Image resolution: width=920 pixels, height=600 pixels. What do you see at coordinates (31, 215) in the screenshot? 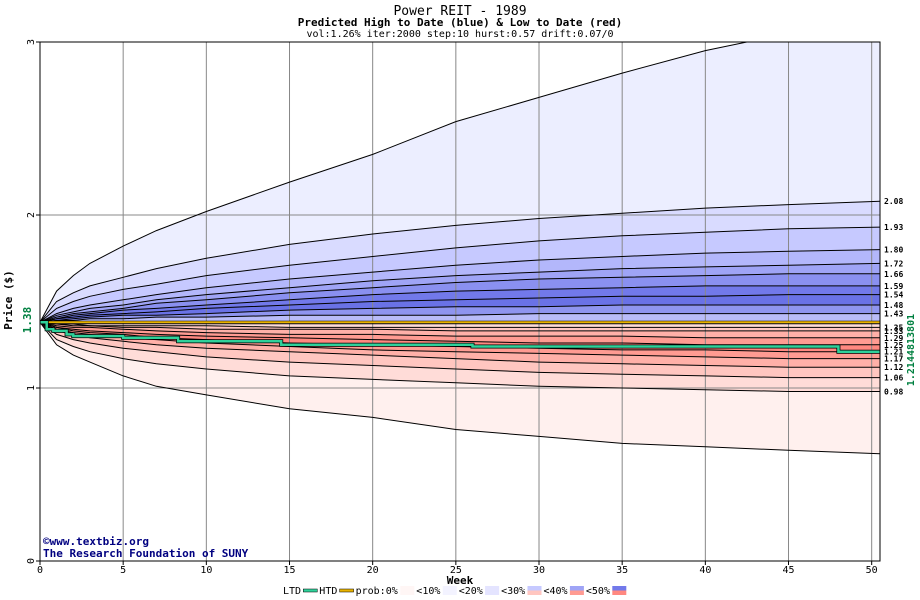
I see `y-tick-label: 2` at bounding box center [31, 215].